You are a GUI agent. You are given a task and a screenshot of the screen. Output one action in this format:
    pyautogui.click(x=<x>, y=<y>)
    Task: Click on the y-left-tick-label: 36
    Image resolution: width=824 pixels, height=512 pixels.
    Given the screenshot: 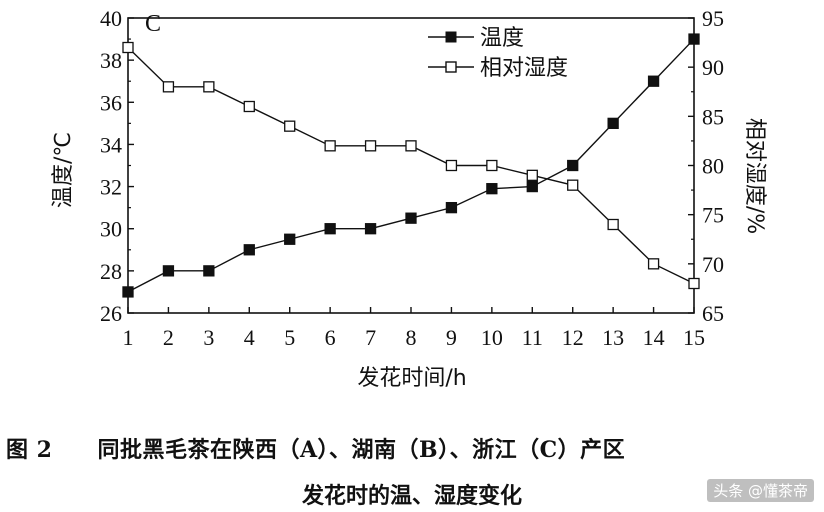 What is the action you would take?
    pyautogui.click(x=111, y=102)
    